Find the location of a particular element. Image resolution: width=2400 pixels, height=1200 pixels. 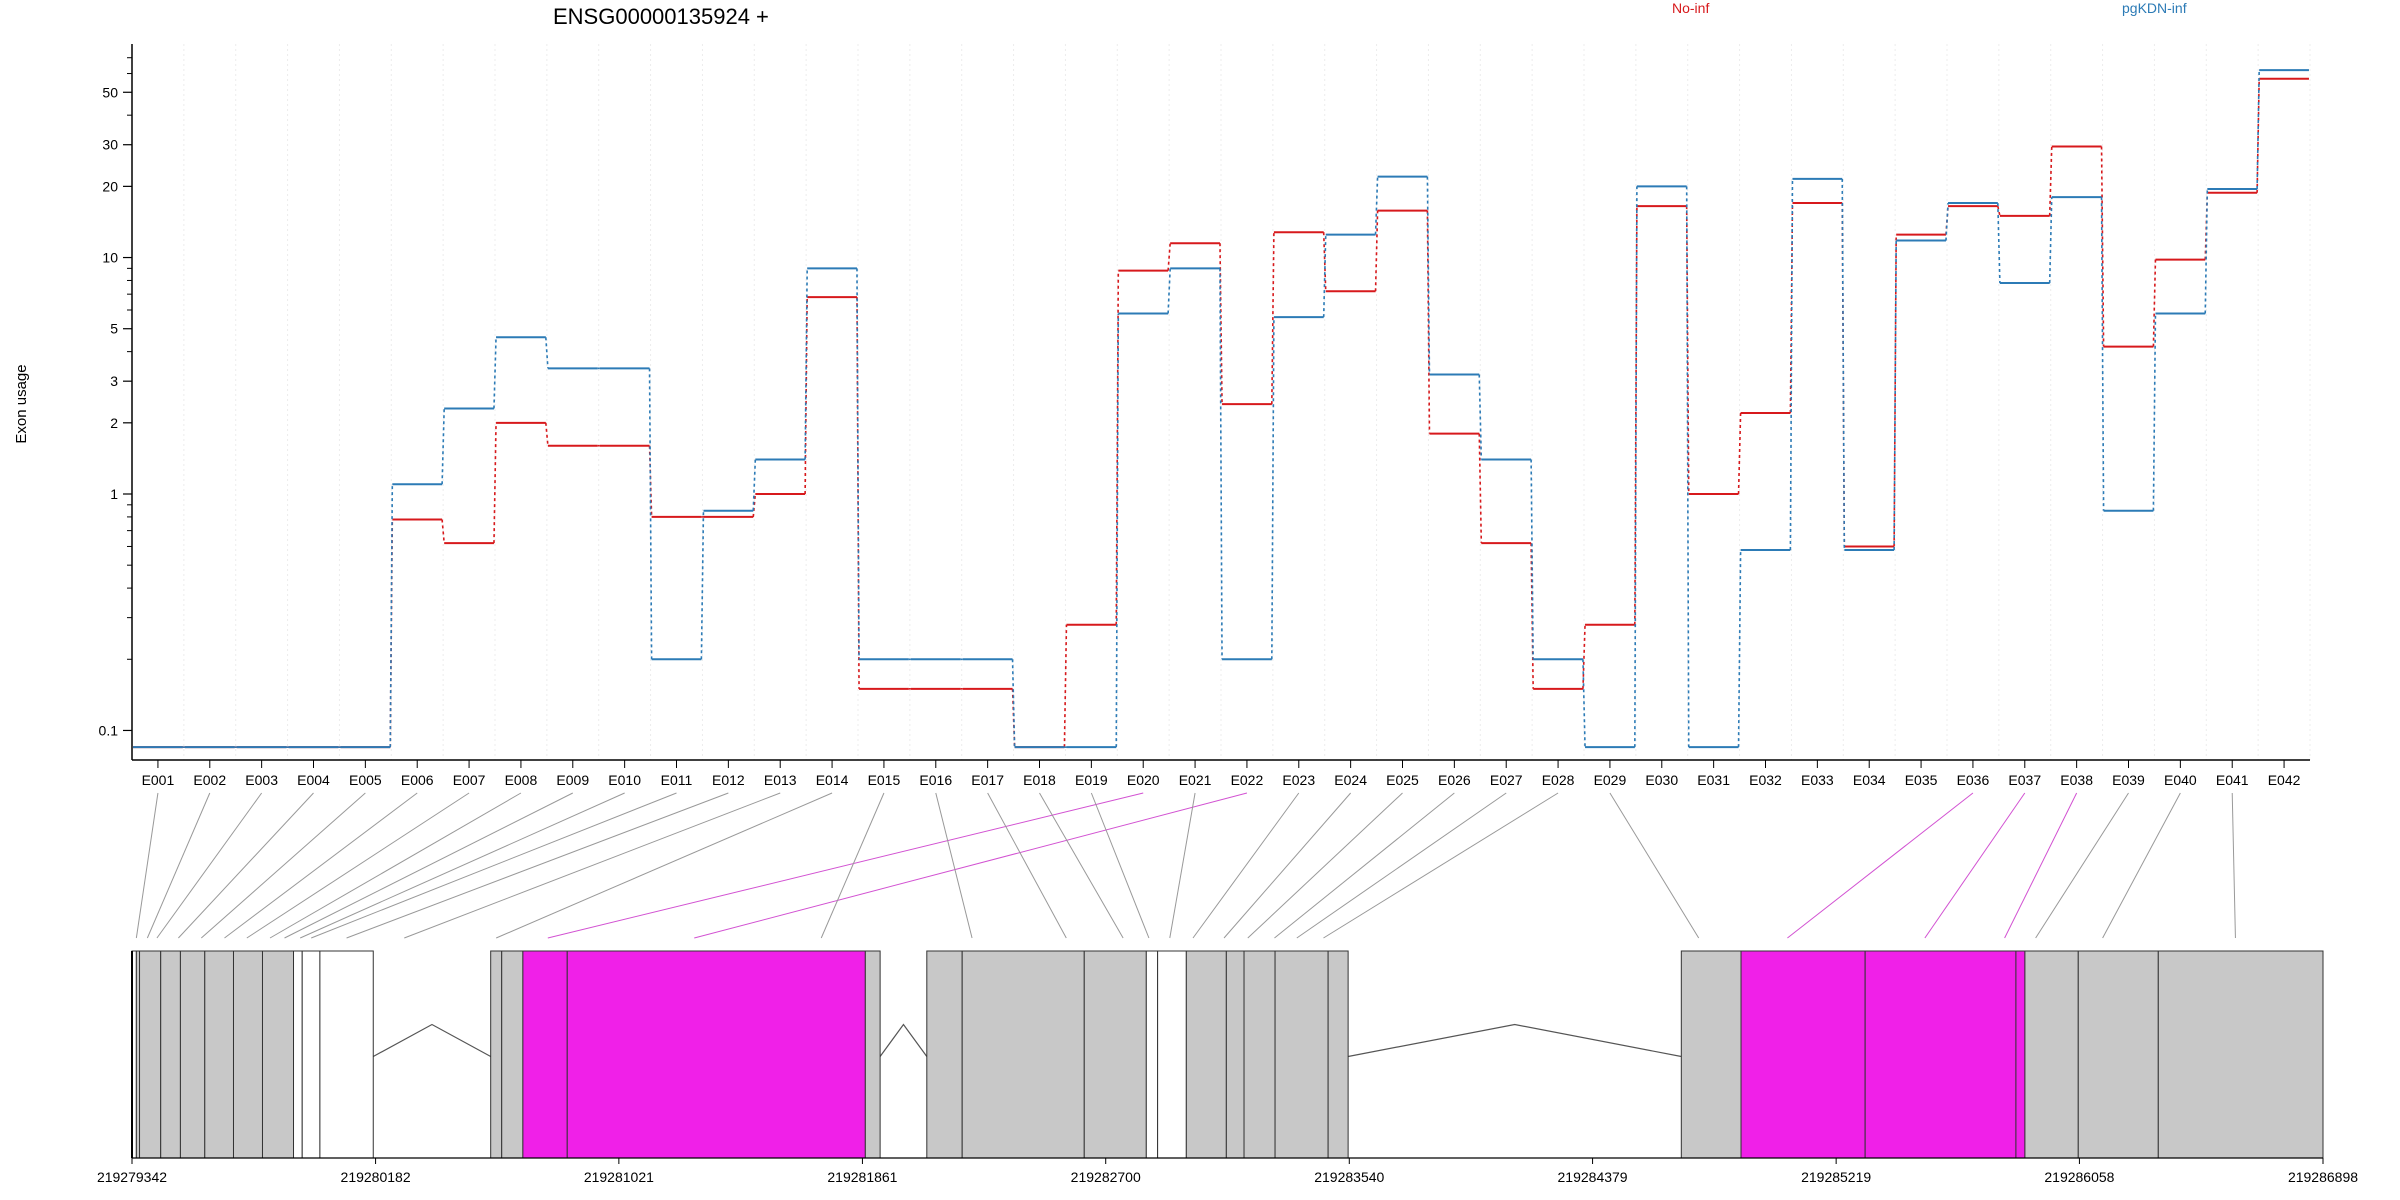

genome-tick-label: 219284379 is located at coordinates (1593, 1177).